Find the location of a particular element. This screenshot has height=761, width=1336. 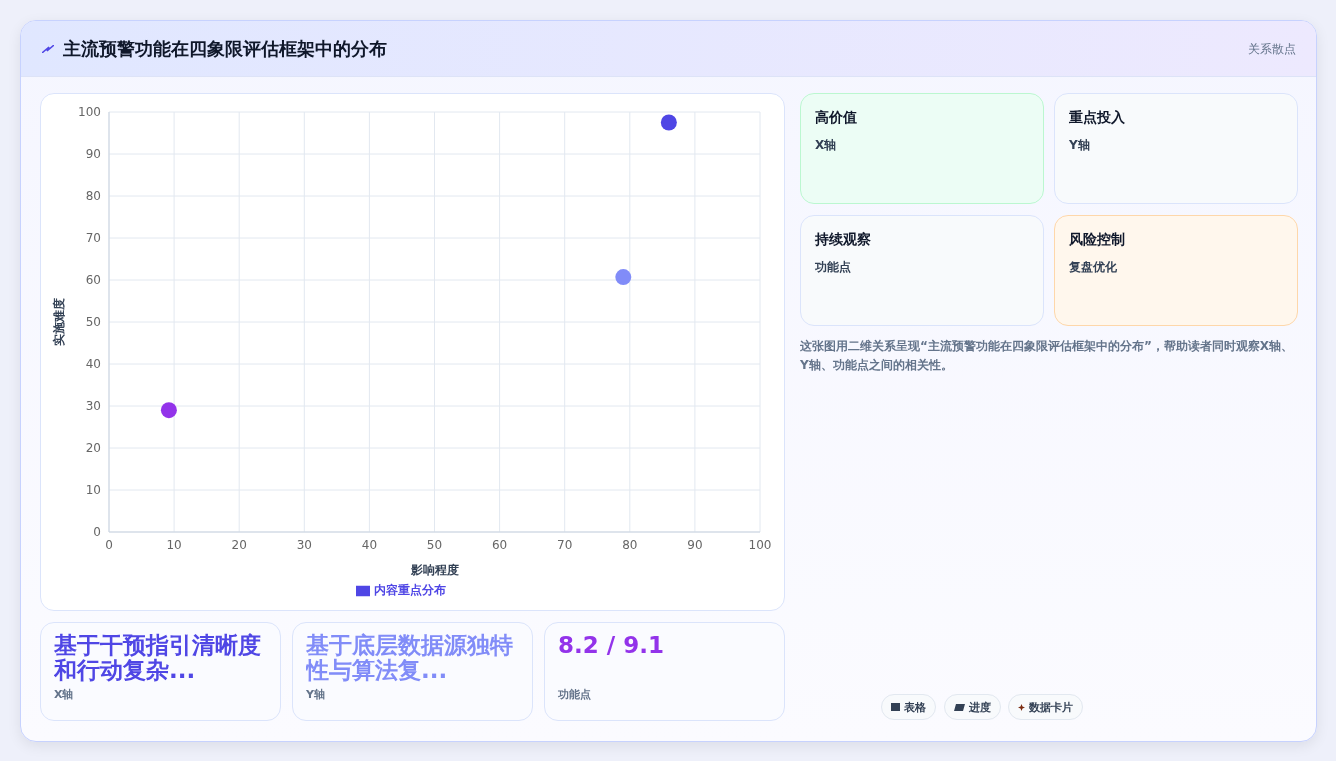

x-tick-label: 30 is located at coordinates (304, 544).